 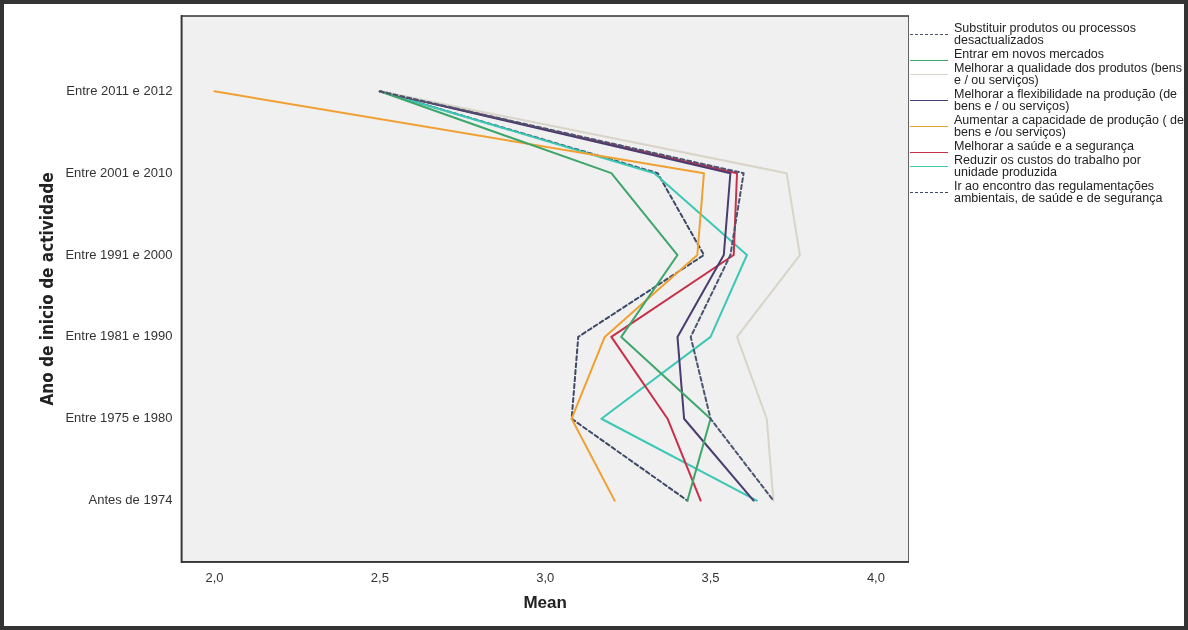 What do you see at coordinates (214, 578) in the screenshot?
I see `x-tick-label: 2,0` at bounding box center [214, 578].